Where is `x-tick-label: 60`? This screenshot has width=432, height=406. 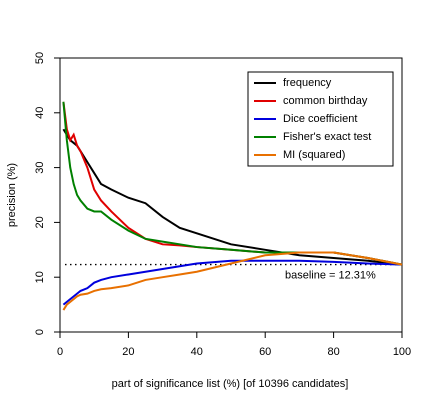 x-tick-label: 60 is located at coordinates (265, 352).